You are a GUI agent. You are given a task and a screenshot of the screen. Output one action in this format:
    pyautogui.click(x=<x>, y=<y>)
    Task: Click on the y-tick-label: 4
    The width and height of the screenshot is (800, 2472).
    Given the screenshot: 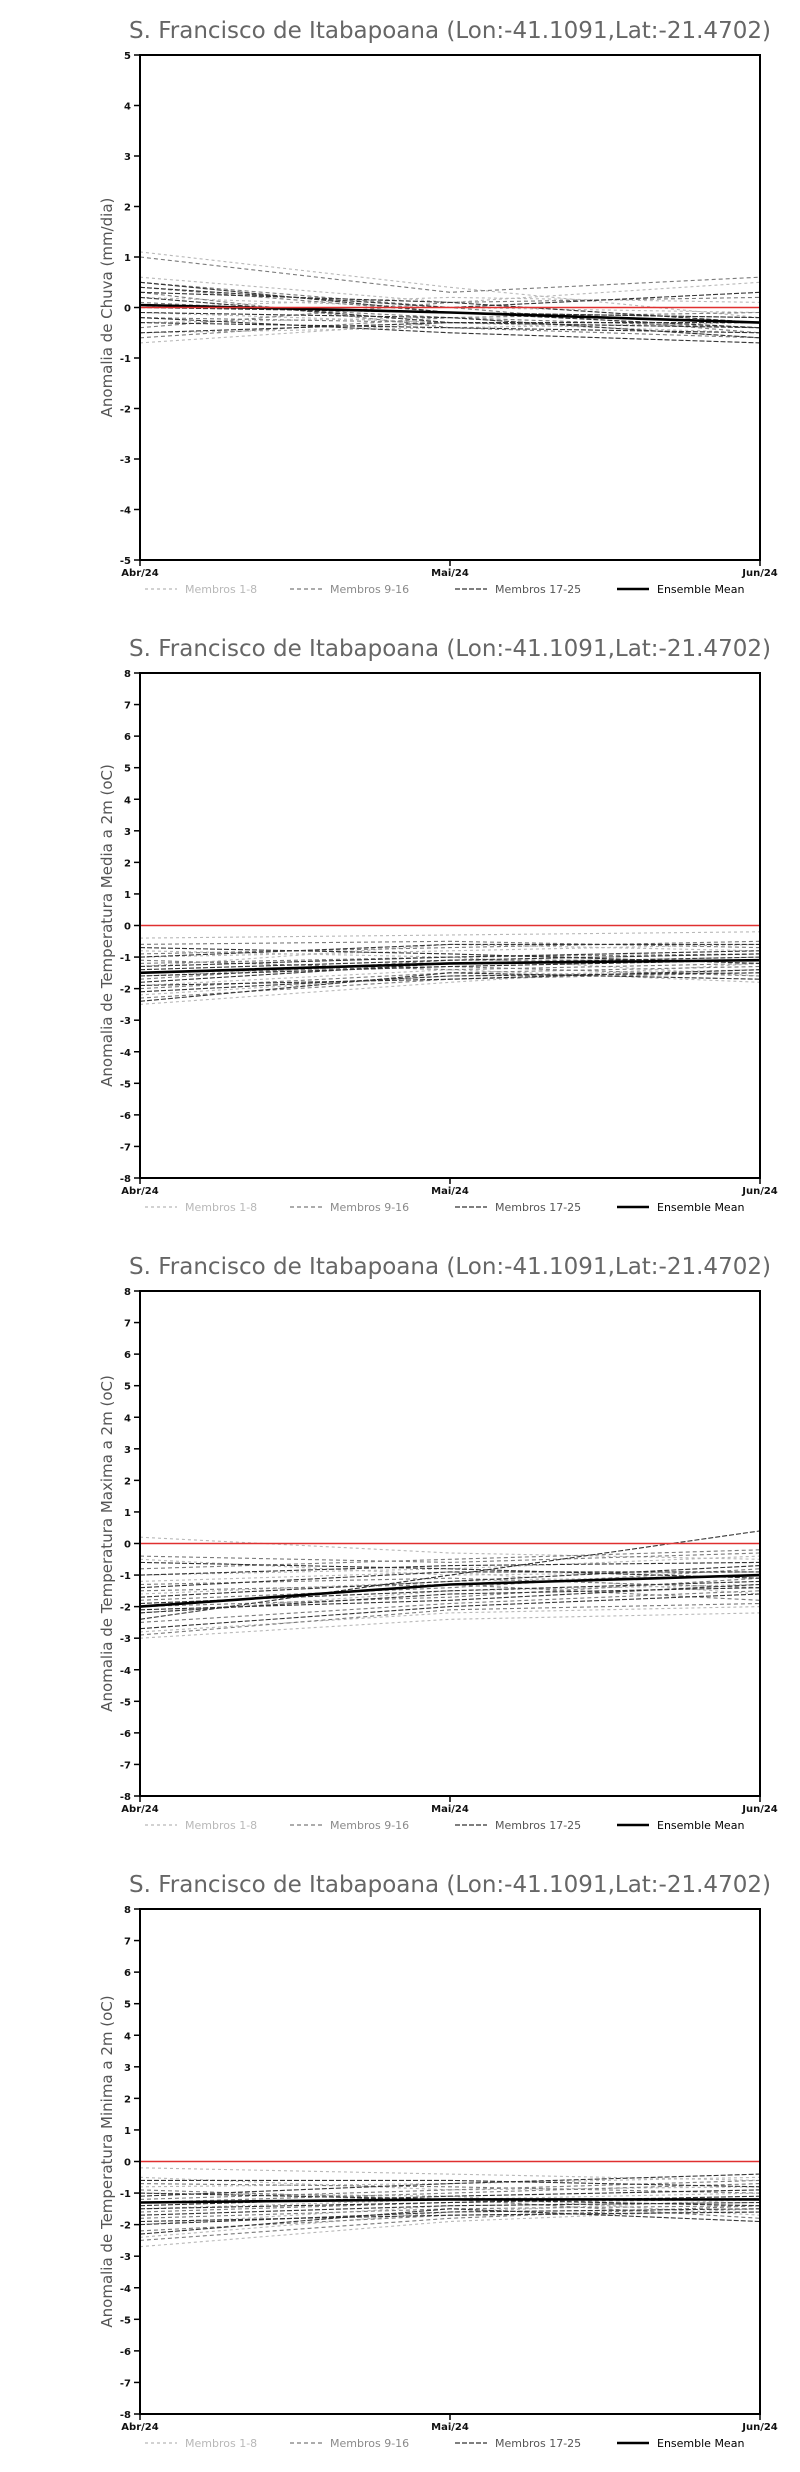 What is the action you would take?
    pyautogui.click(x=127, y=1418)
    